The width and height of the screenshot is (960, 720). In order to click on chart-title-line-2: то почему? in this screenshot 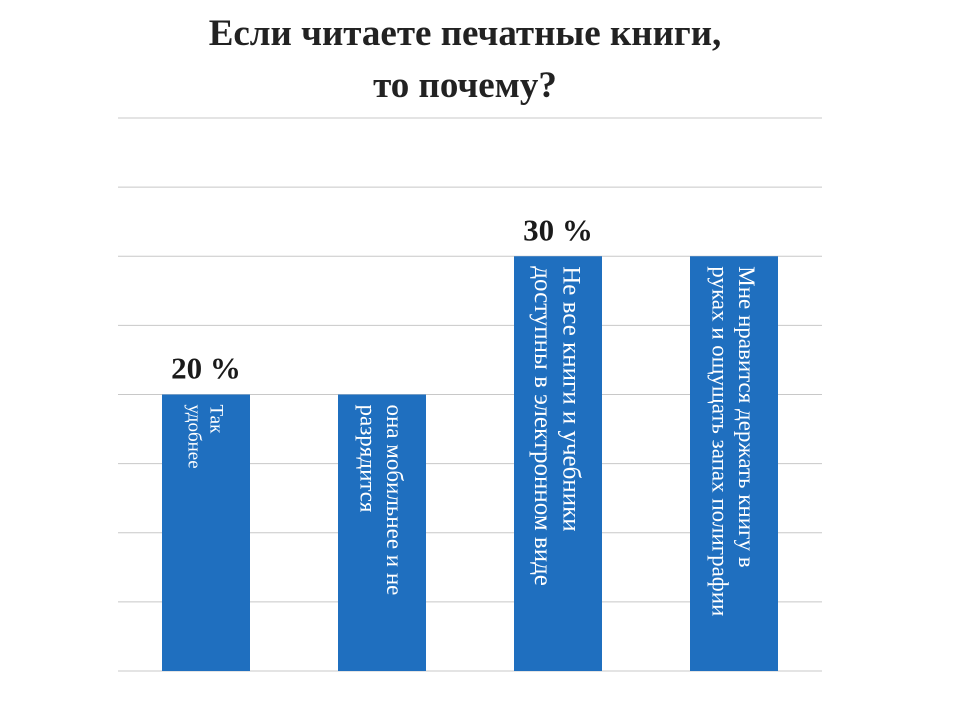, I will do `click(465, 85)`.